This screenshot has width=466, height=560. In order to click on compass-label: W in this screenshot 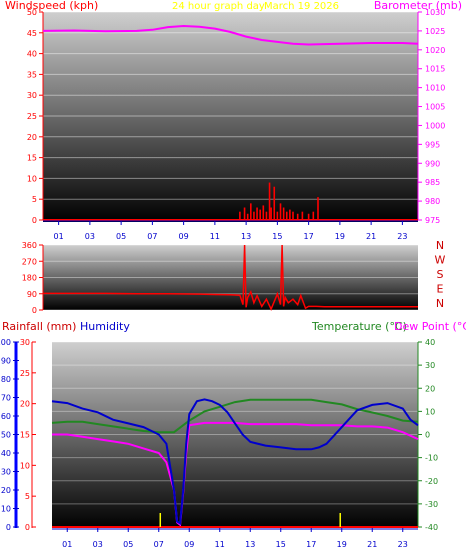, I will do `click(440, 260)`.